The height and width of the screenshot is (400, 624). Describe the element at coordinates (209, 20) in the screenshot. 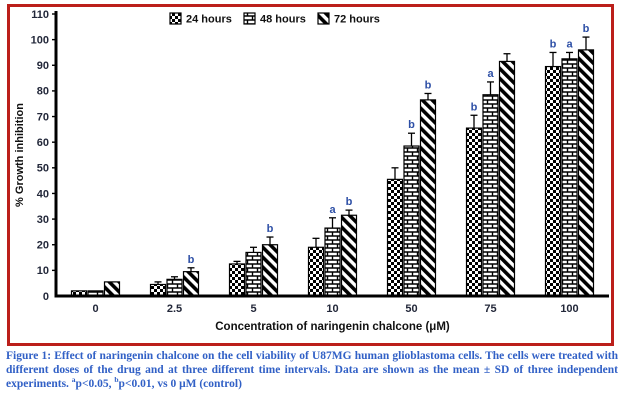

I see `legend-label: 24 hours` at that location.